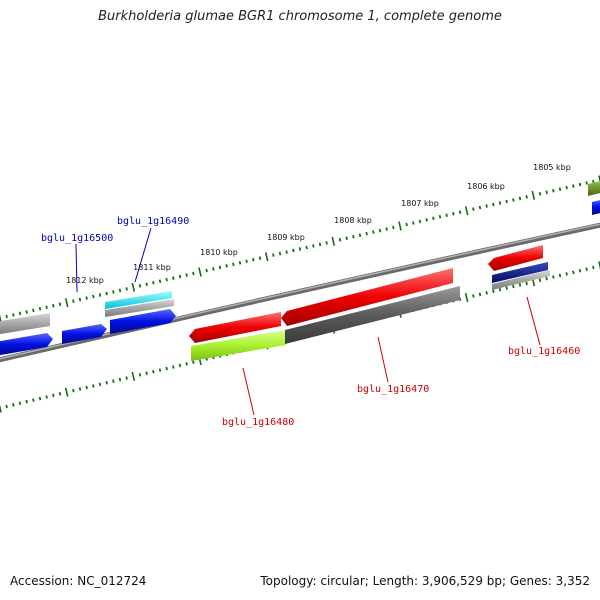  I want to click on gene-label-bglu-1g16480: bglu_1g16480, so click(258, 422).